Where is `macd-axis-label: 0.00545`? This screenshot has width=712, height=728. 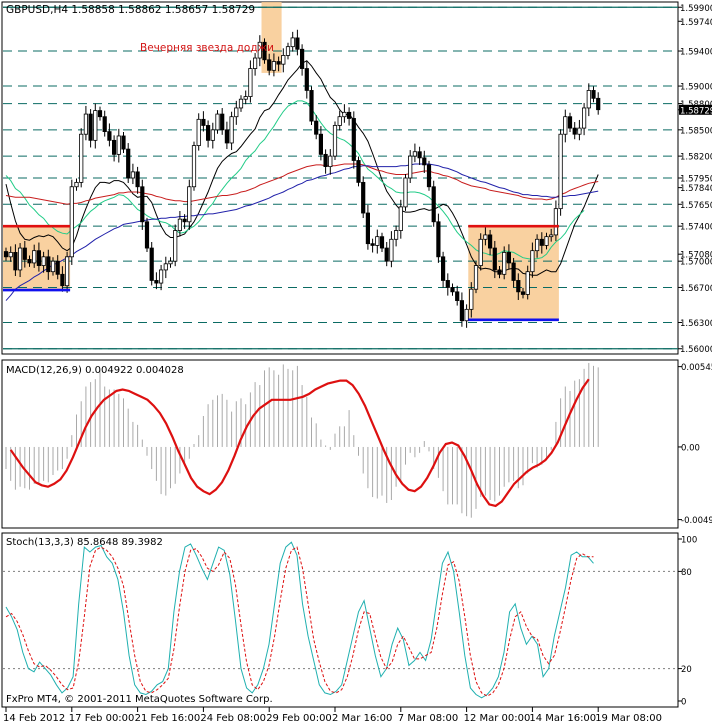
macd-axis-label: 0.00545 is located at coordinates (696, 368).